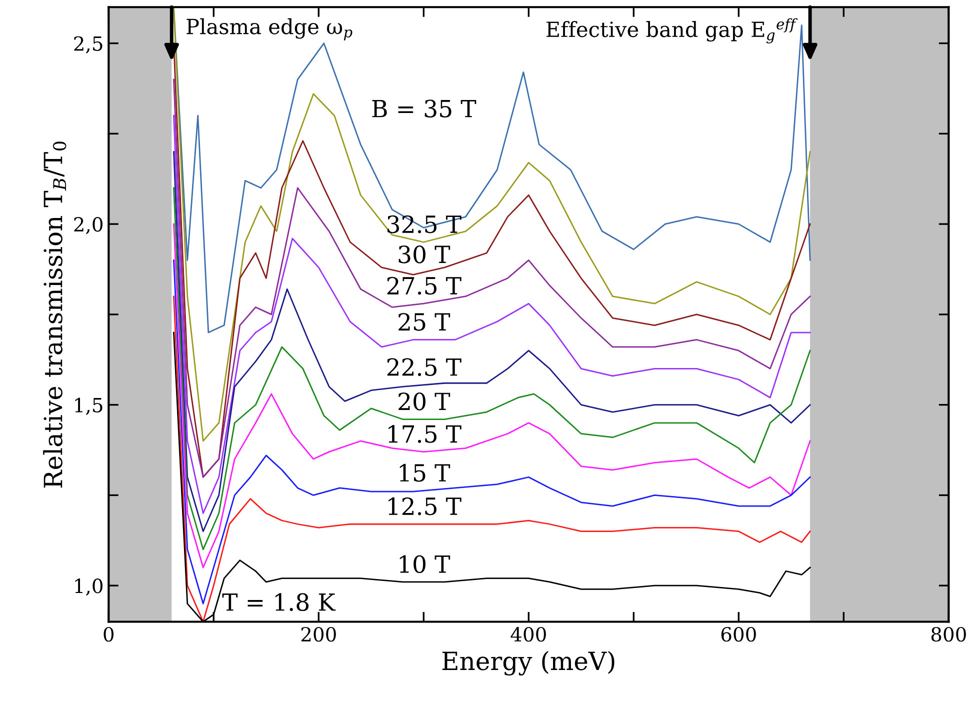 This screenshot has width=970, height=713. I want to click on series-label: 17.5 T, so click(425, 434).